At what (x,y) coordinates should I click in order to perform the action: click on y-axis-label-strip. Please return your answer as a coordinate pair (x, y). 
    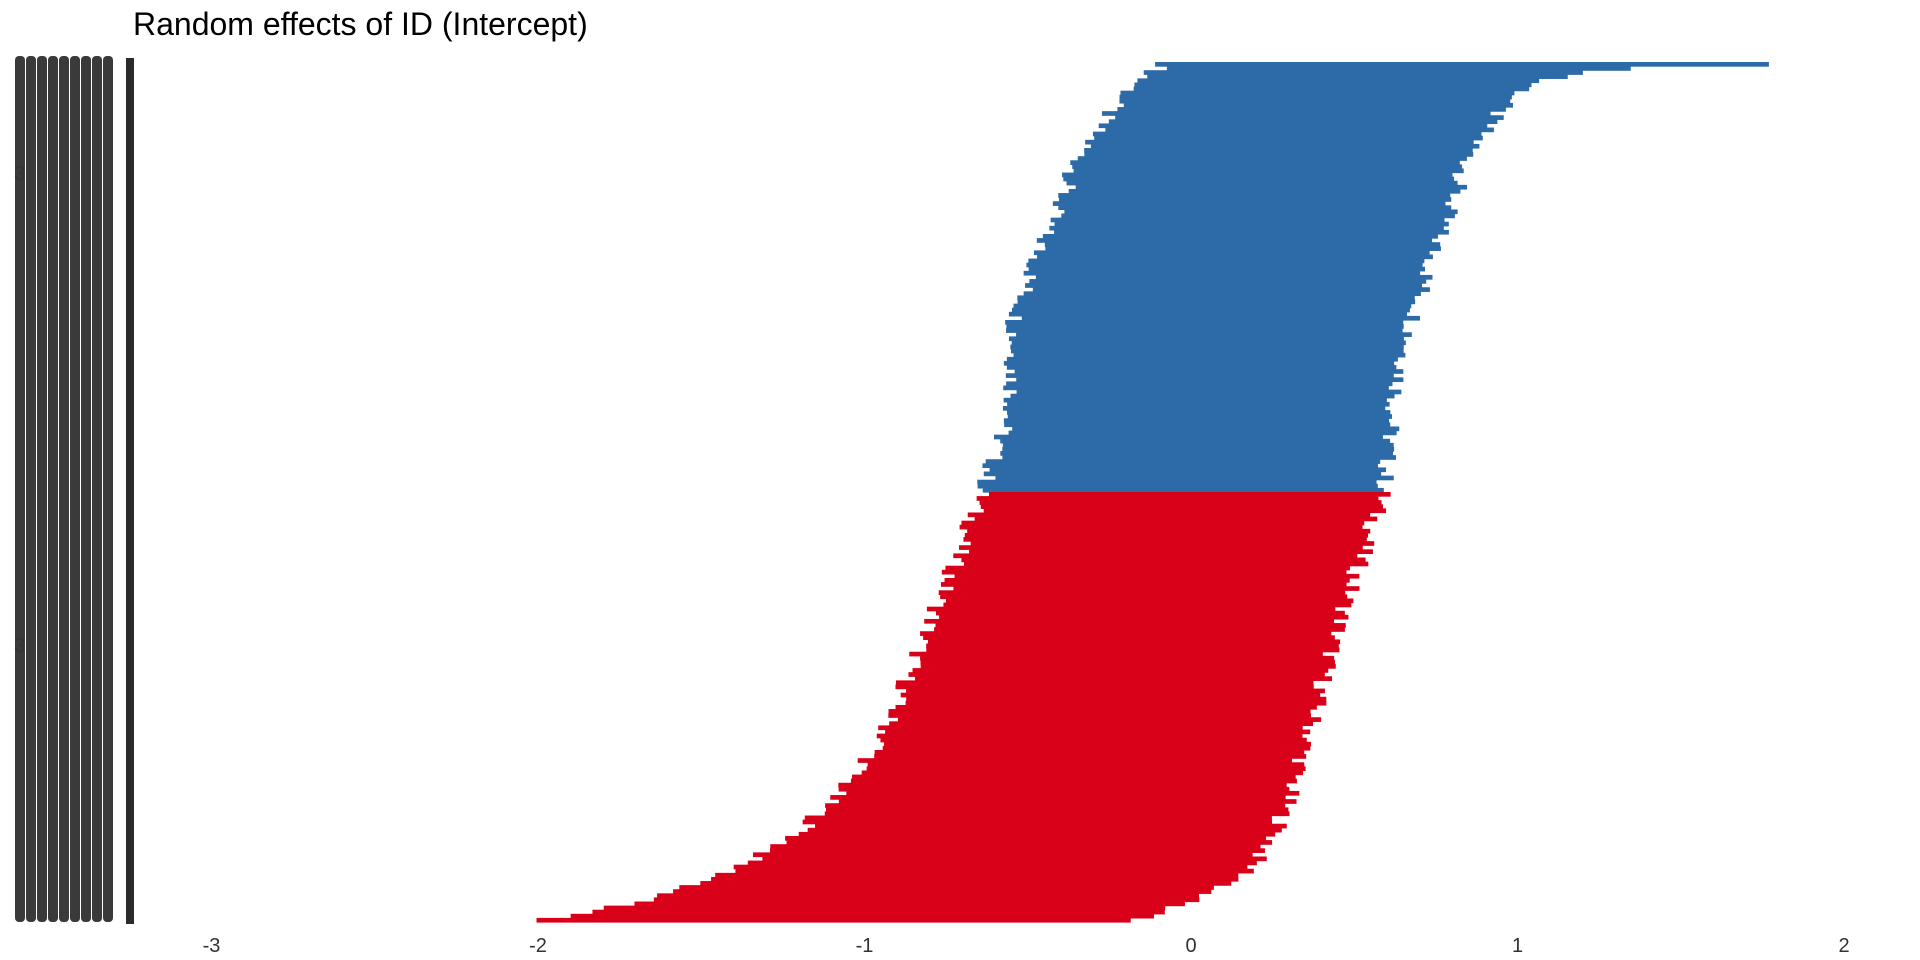
    Looking at the image, I should click on (130, 491).